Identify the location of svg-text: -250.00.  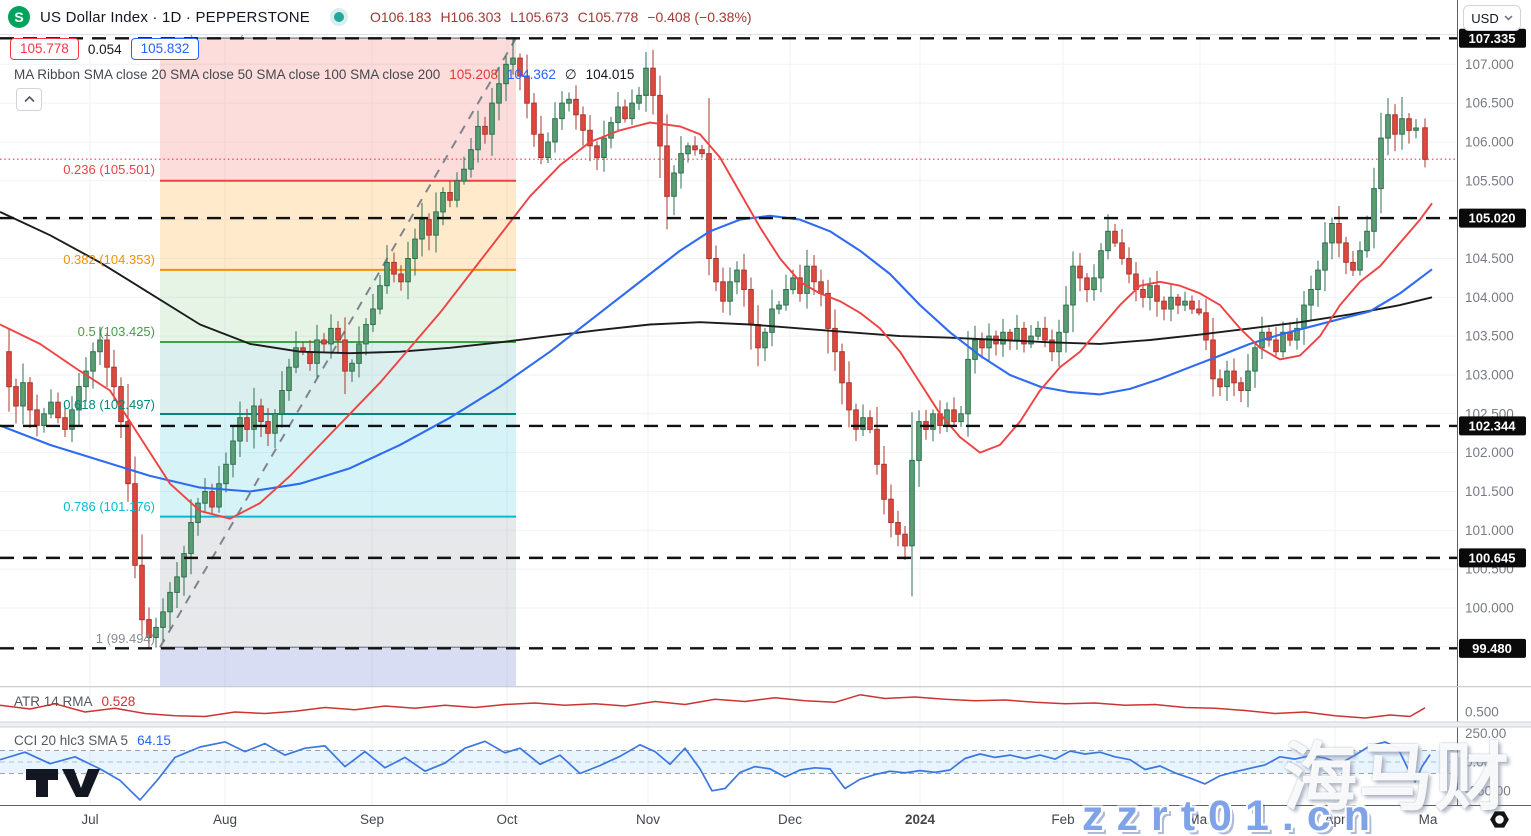
(1488, 790).